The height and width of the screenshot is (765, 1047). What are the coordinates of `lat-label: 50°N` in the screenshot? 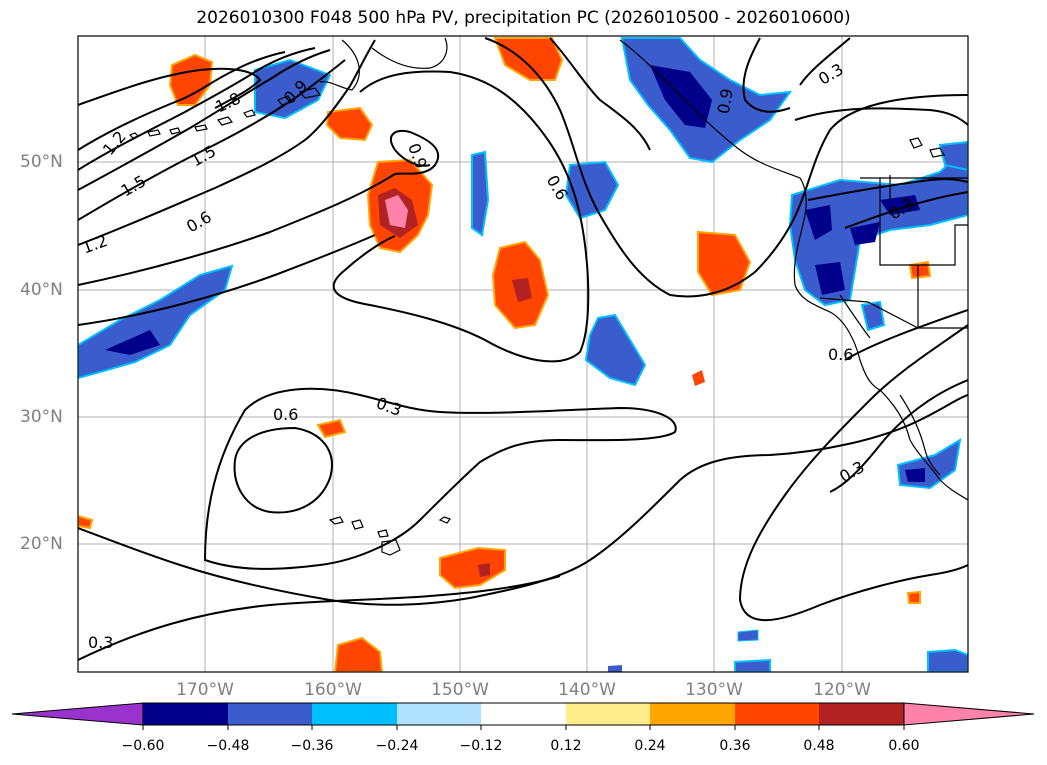 It's located at (41, 162).